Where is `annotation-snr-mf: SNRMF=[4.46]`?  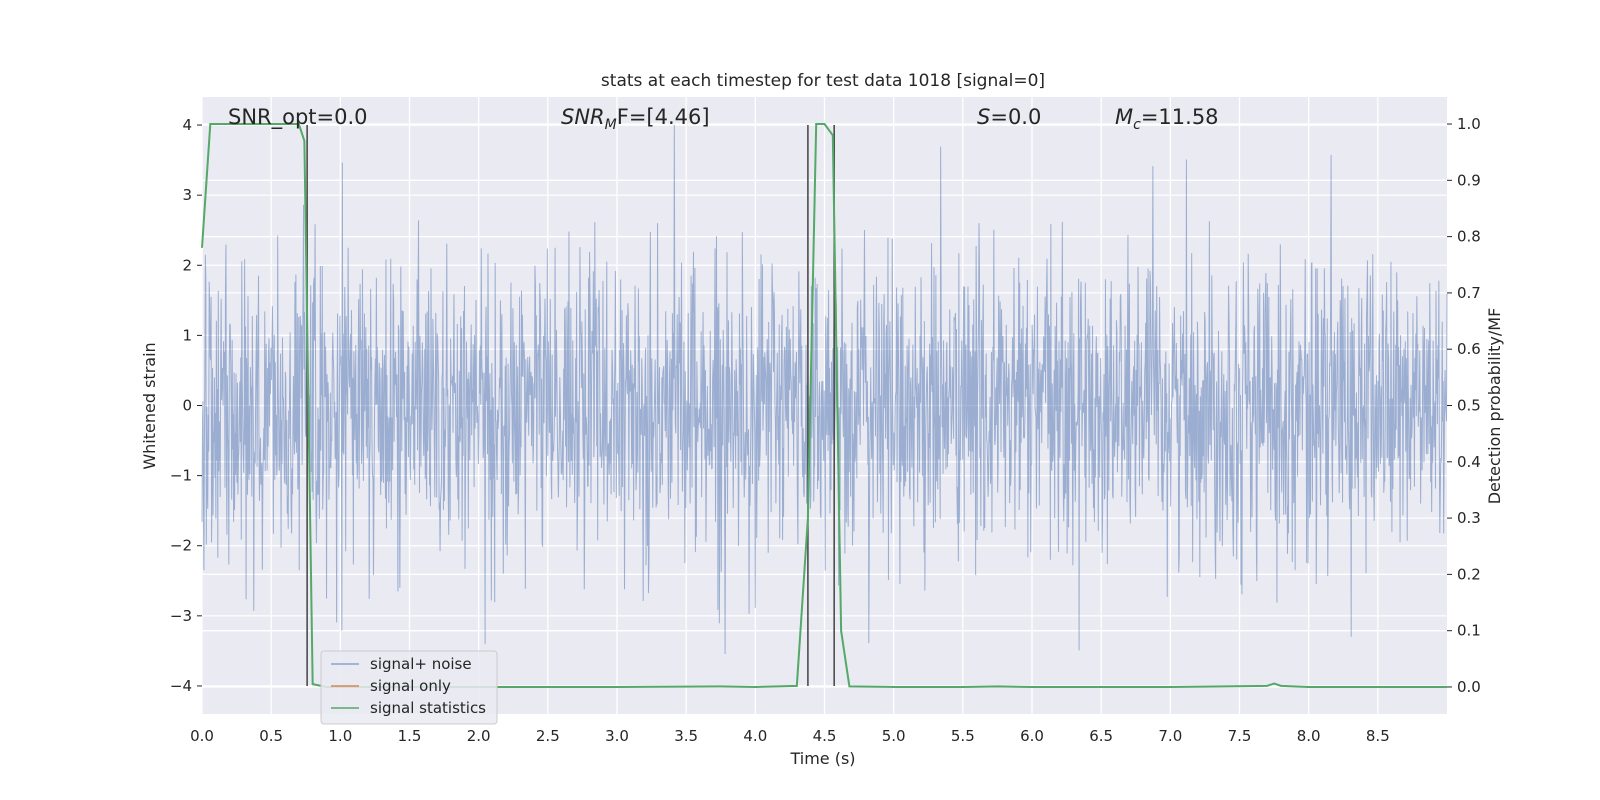 annotation-snr-mf: SNRMF=[4.46] is located at coordinates (635, 119).